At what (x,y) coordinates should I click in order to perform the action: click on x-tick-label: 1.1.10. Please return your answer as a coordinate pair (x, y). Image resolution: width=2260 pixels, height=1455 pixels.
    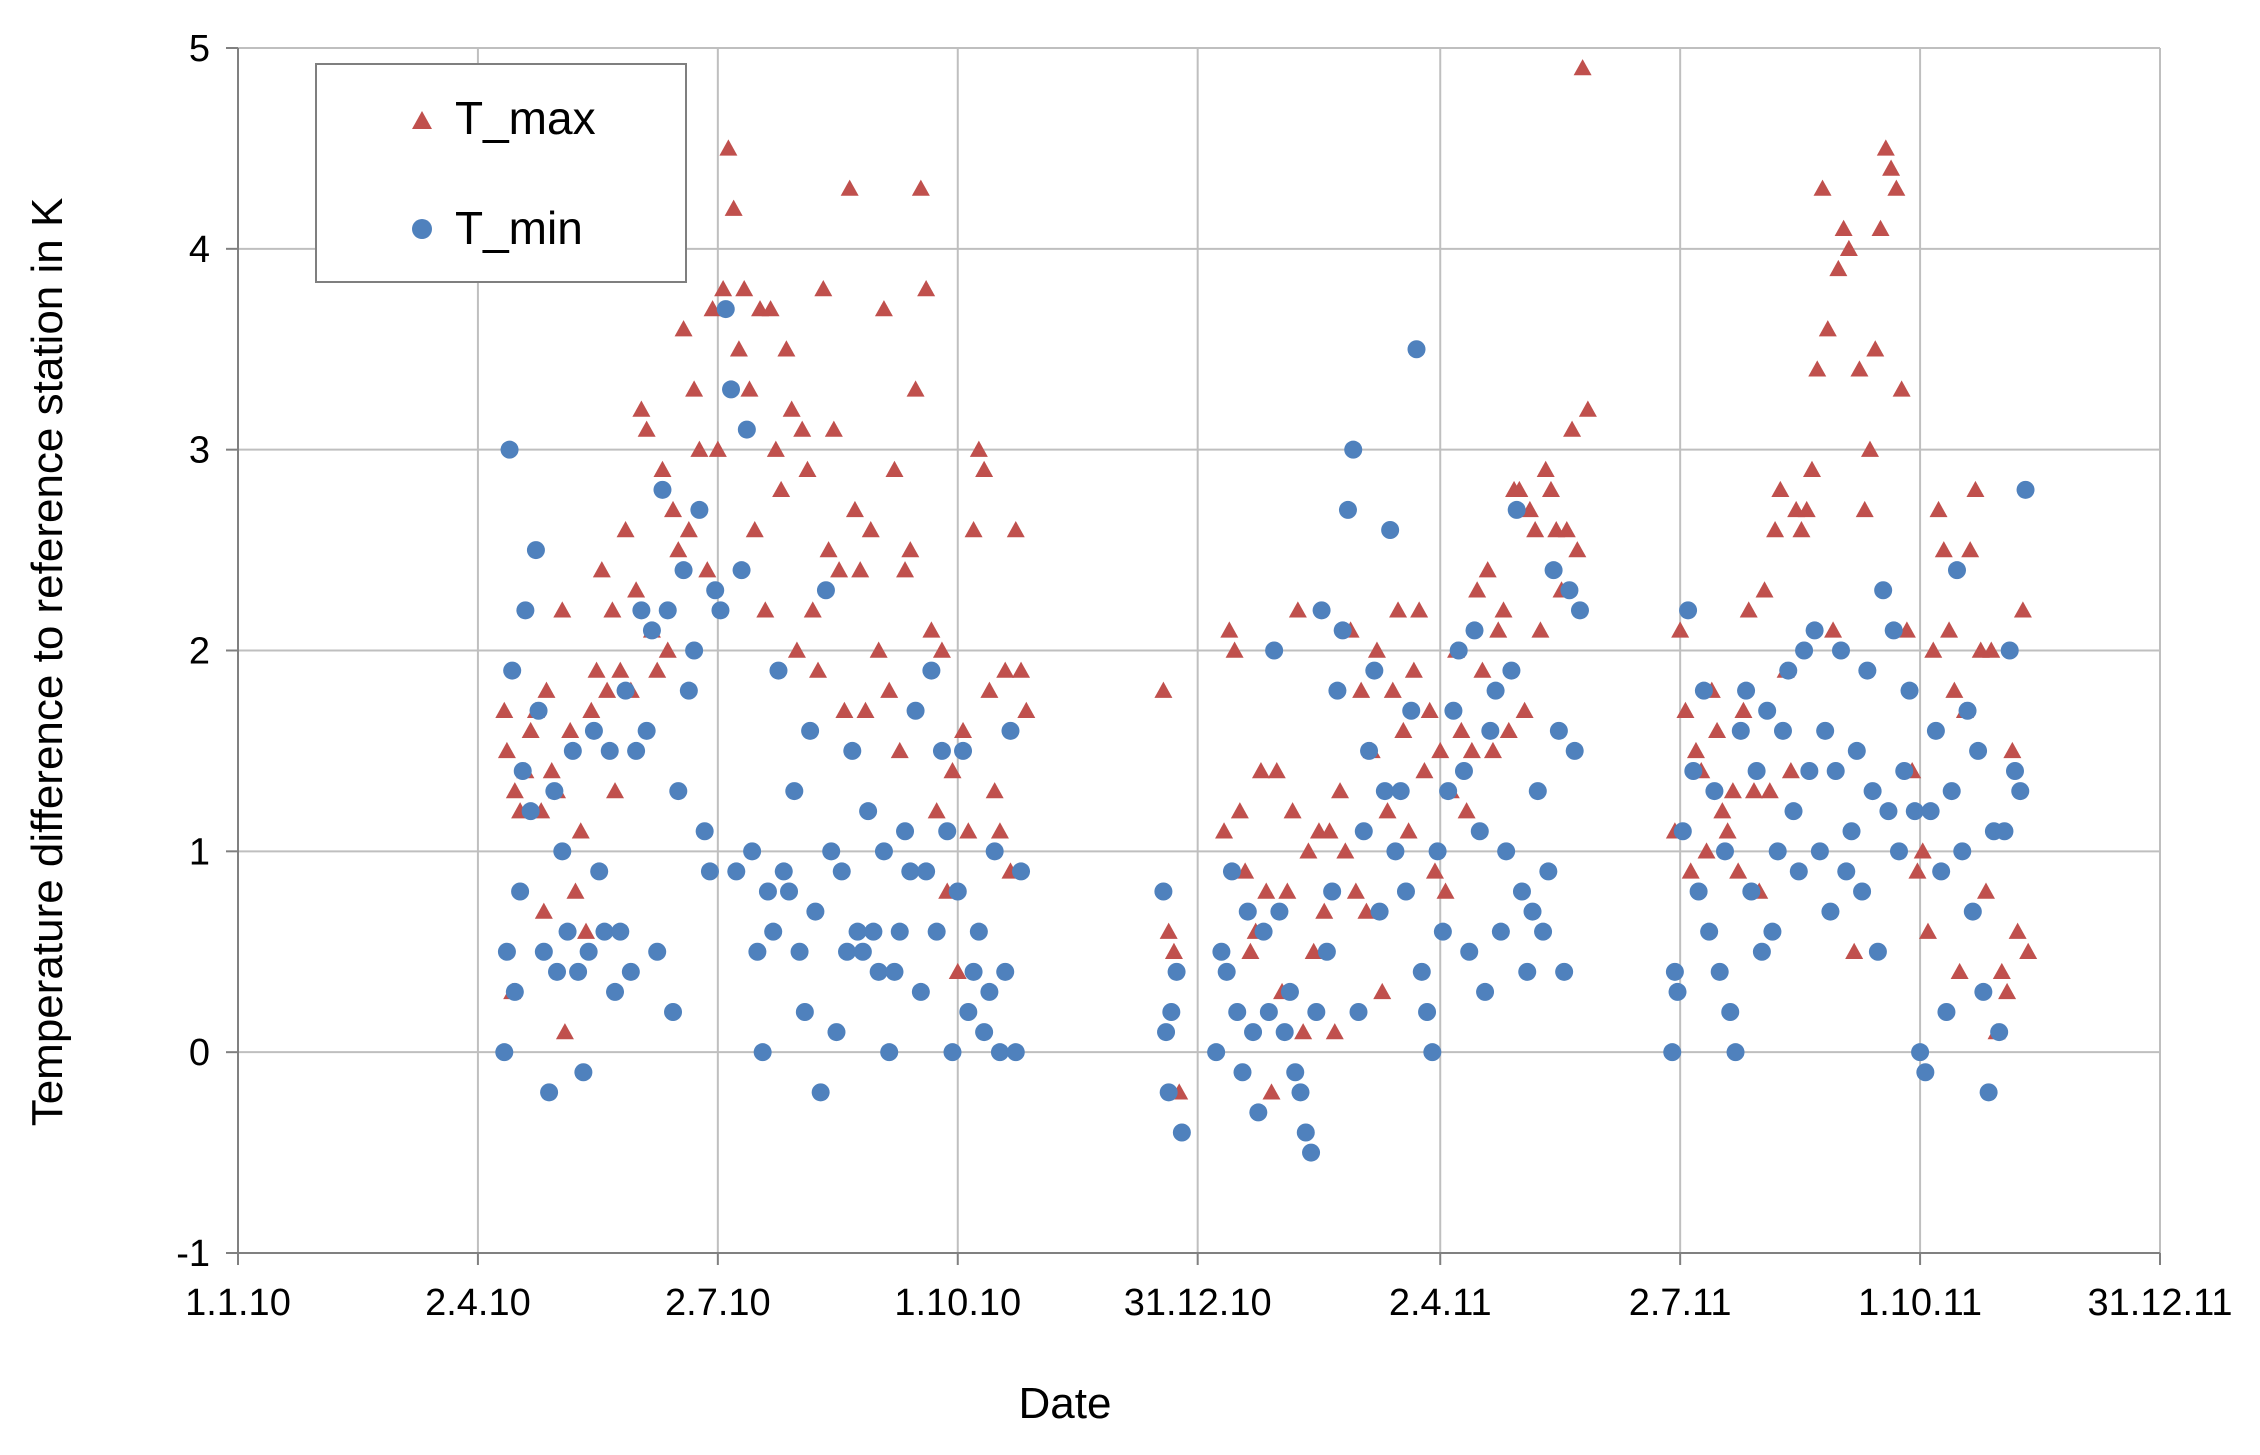
    Looking at the image, I should click on (238, 1303).